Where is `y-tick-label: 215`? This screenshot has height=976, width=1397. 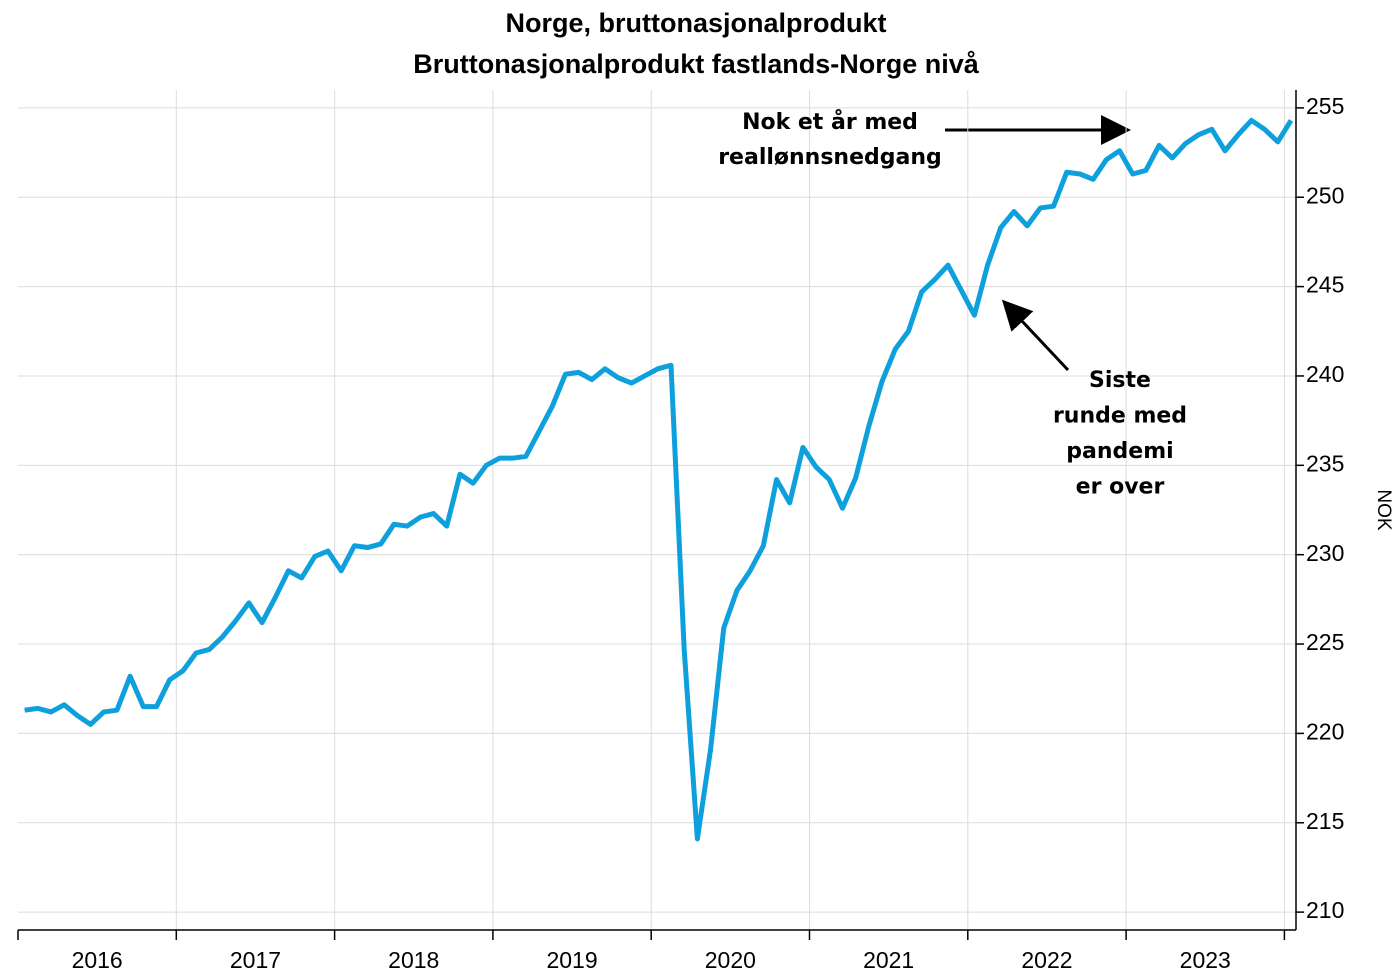
y-tick-label: 215 is located at coordinates (1325, 821).